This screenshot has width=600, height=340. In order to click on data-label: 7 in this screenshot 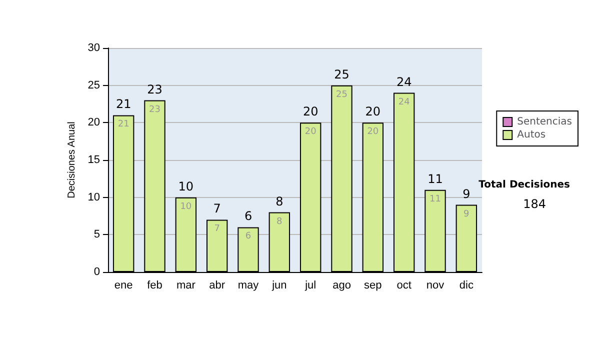, I will do `click(217, 229)`.